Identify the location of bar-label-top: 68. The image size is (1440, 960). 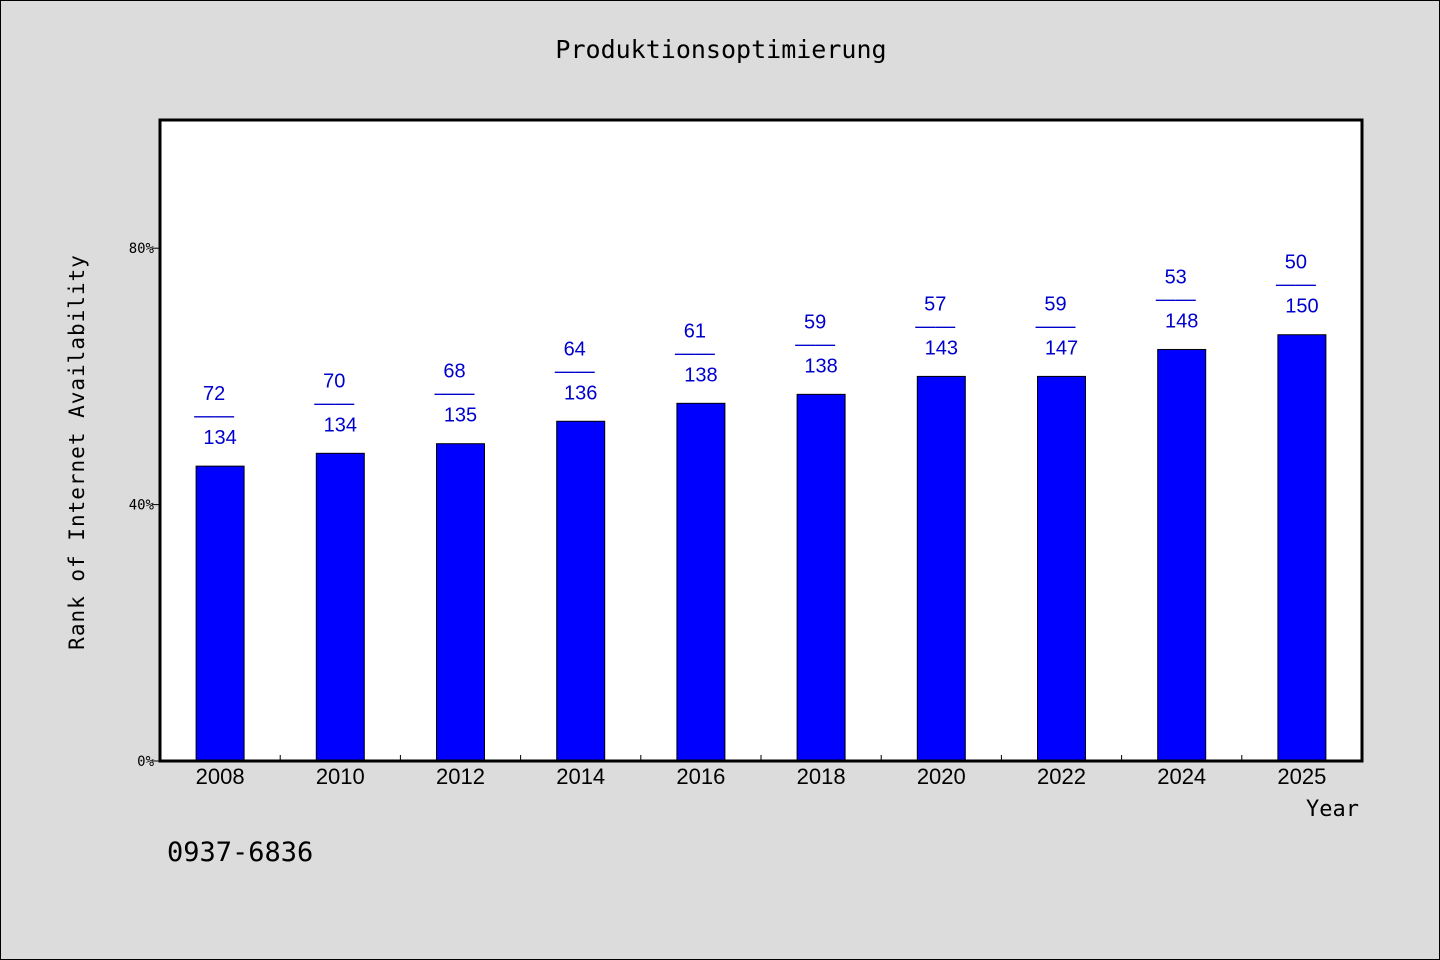
(454, 372).